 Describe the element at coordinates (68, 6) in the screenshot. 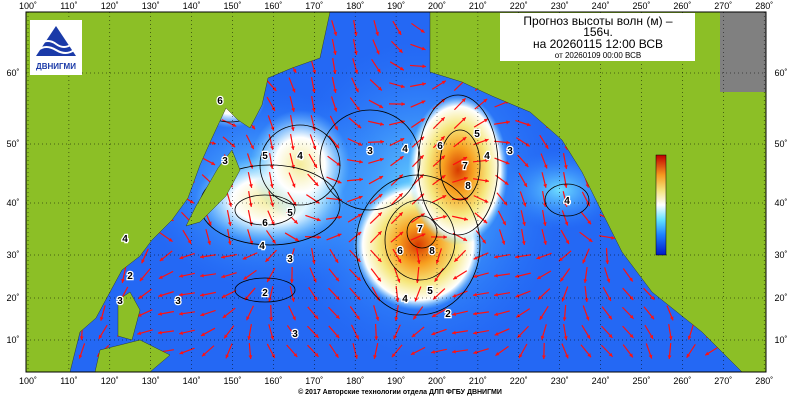

I see `lon-label-top: 110˚` at that location.